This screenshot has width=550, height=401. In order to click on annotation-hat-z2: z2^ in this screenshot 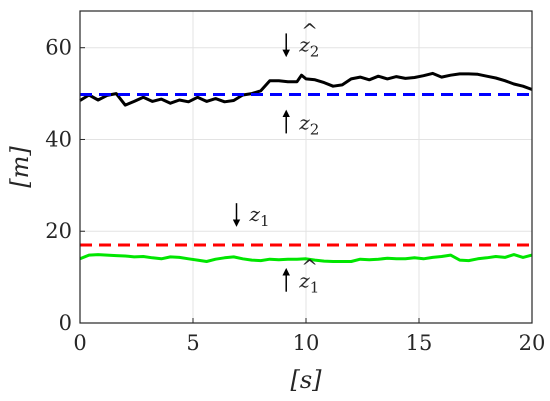, I will do `click(300, 39)`.